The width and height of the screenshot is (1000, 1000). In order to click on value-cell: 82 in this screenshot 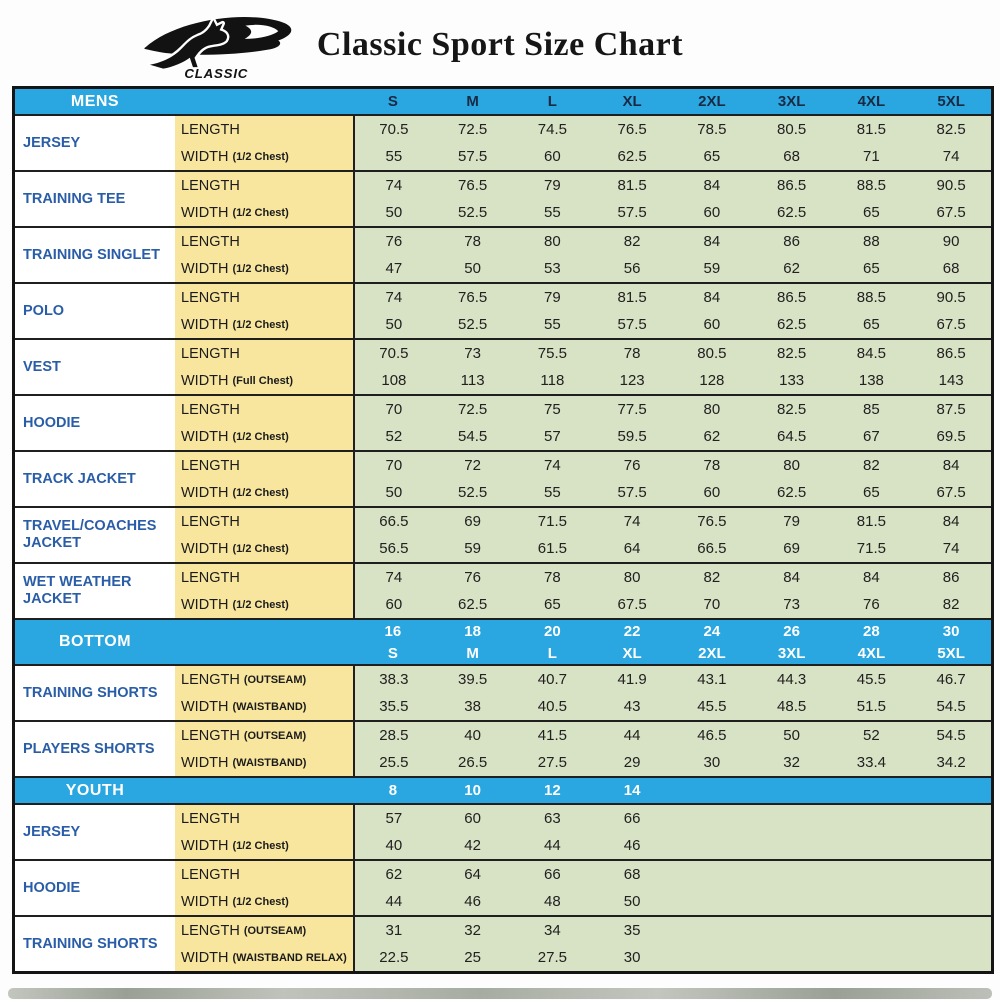, I will do `click(712, 577)`.